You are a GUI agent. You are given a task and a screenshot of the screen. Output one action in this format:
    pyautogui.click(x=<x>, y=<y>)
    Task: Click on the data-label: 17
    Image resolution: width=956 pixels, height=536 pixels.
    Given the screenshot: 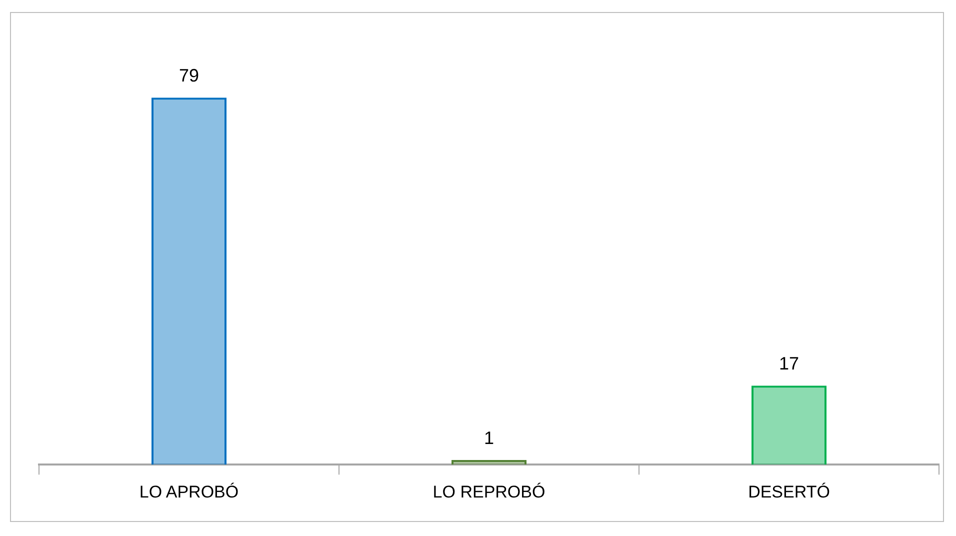 What is the action you would take?
    pyautogui.click(x=789, y=364)
    